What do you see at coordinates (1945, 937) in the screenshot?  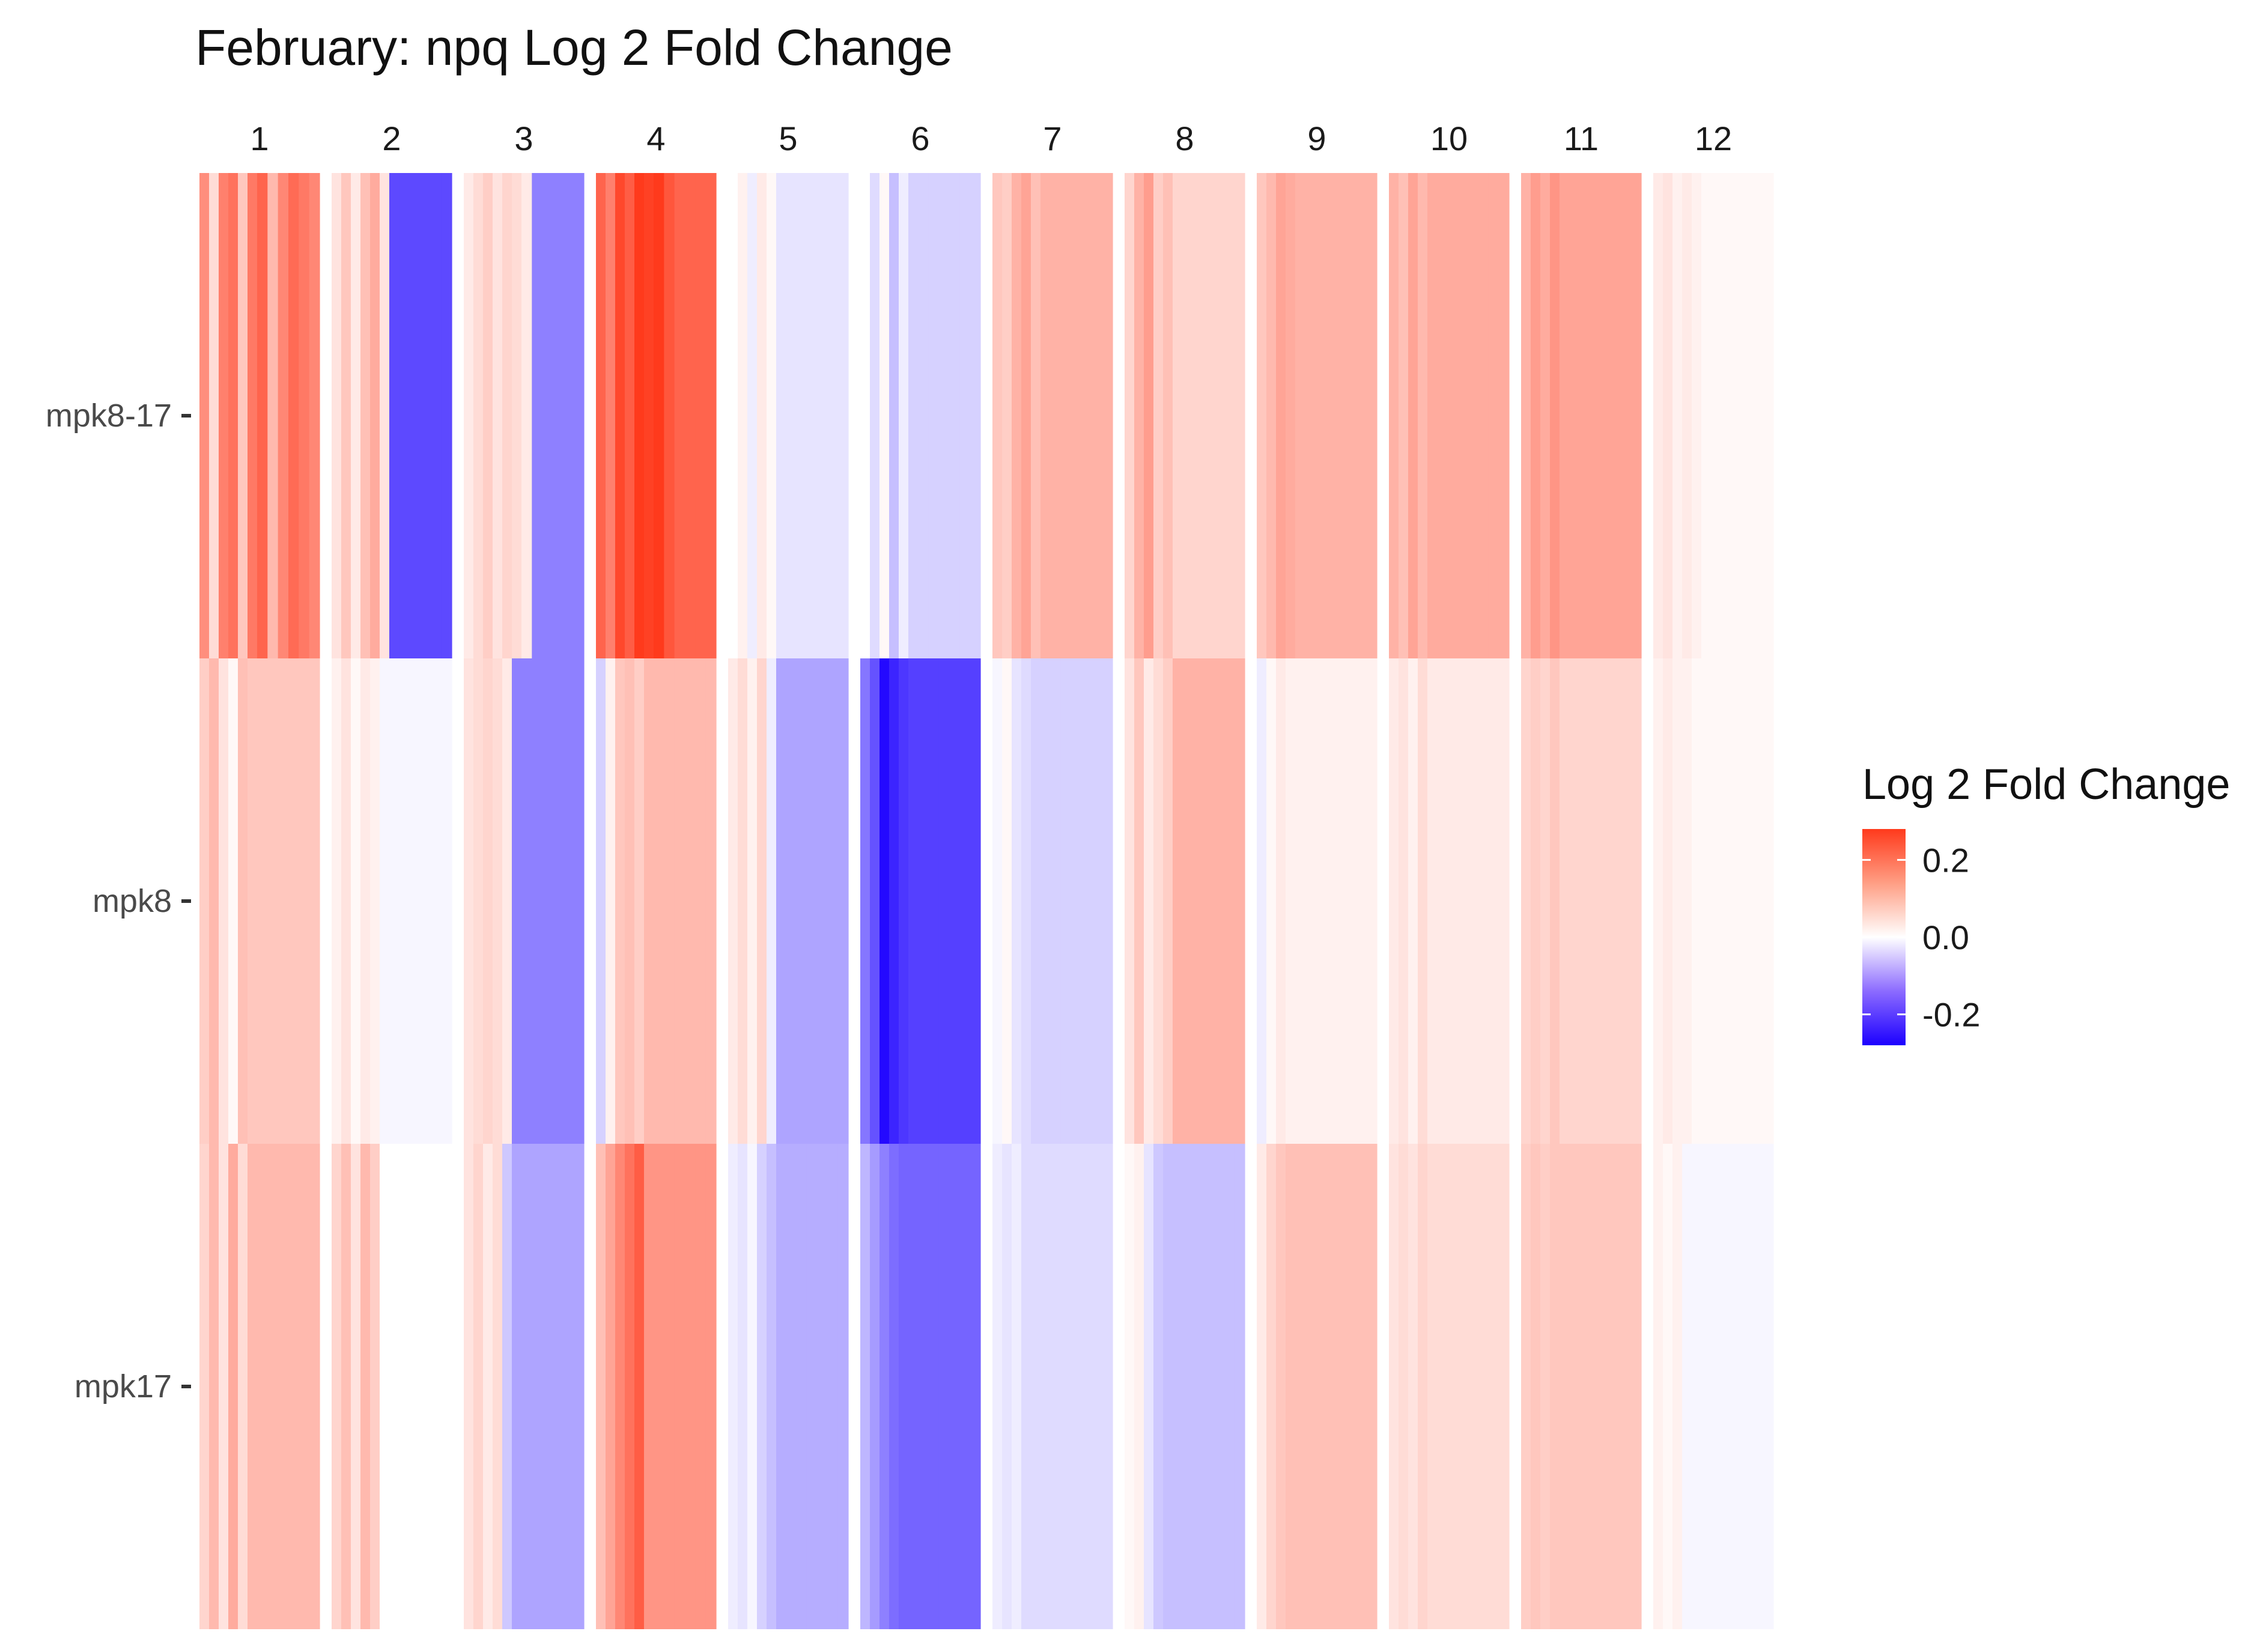 I see `legend-tick-label: 0.0` at bounding box center [1945, 937].